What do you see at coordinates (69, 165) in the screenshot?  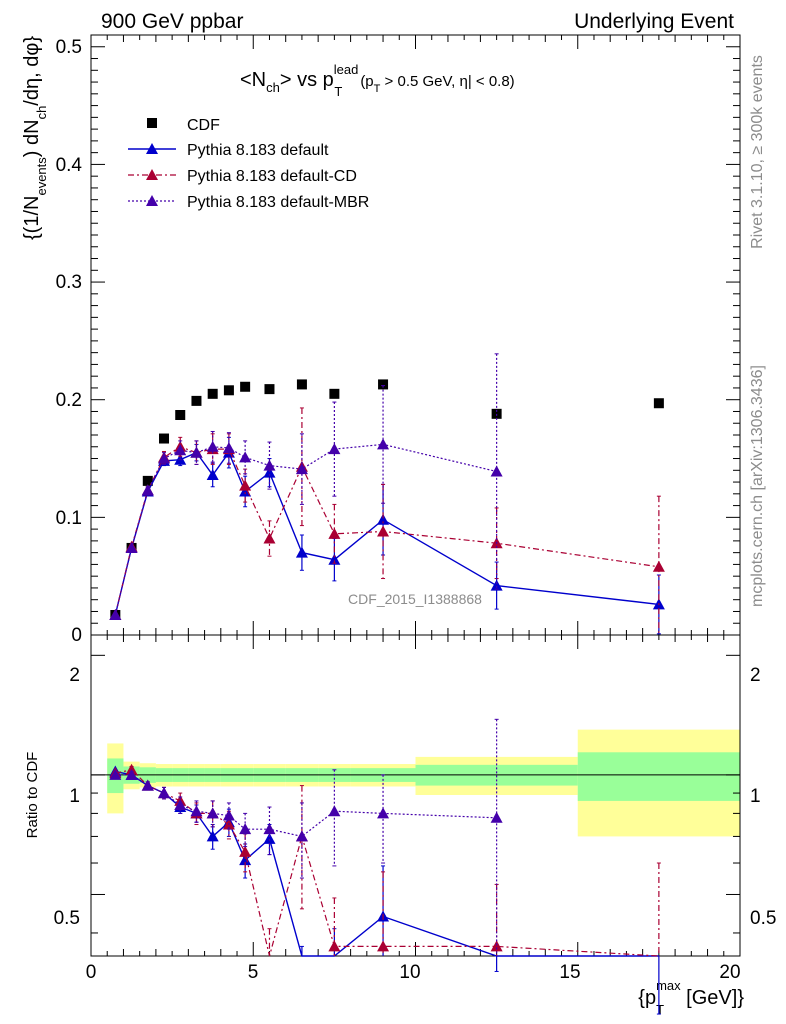 I see `main-y-tick-4: 0.4` at bounding box center [69, 165].